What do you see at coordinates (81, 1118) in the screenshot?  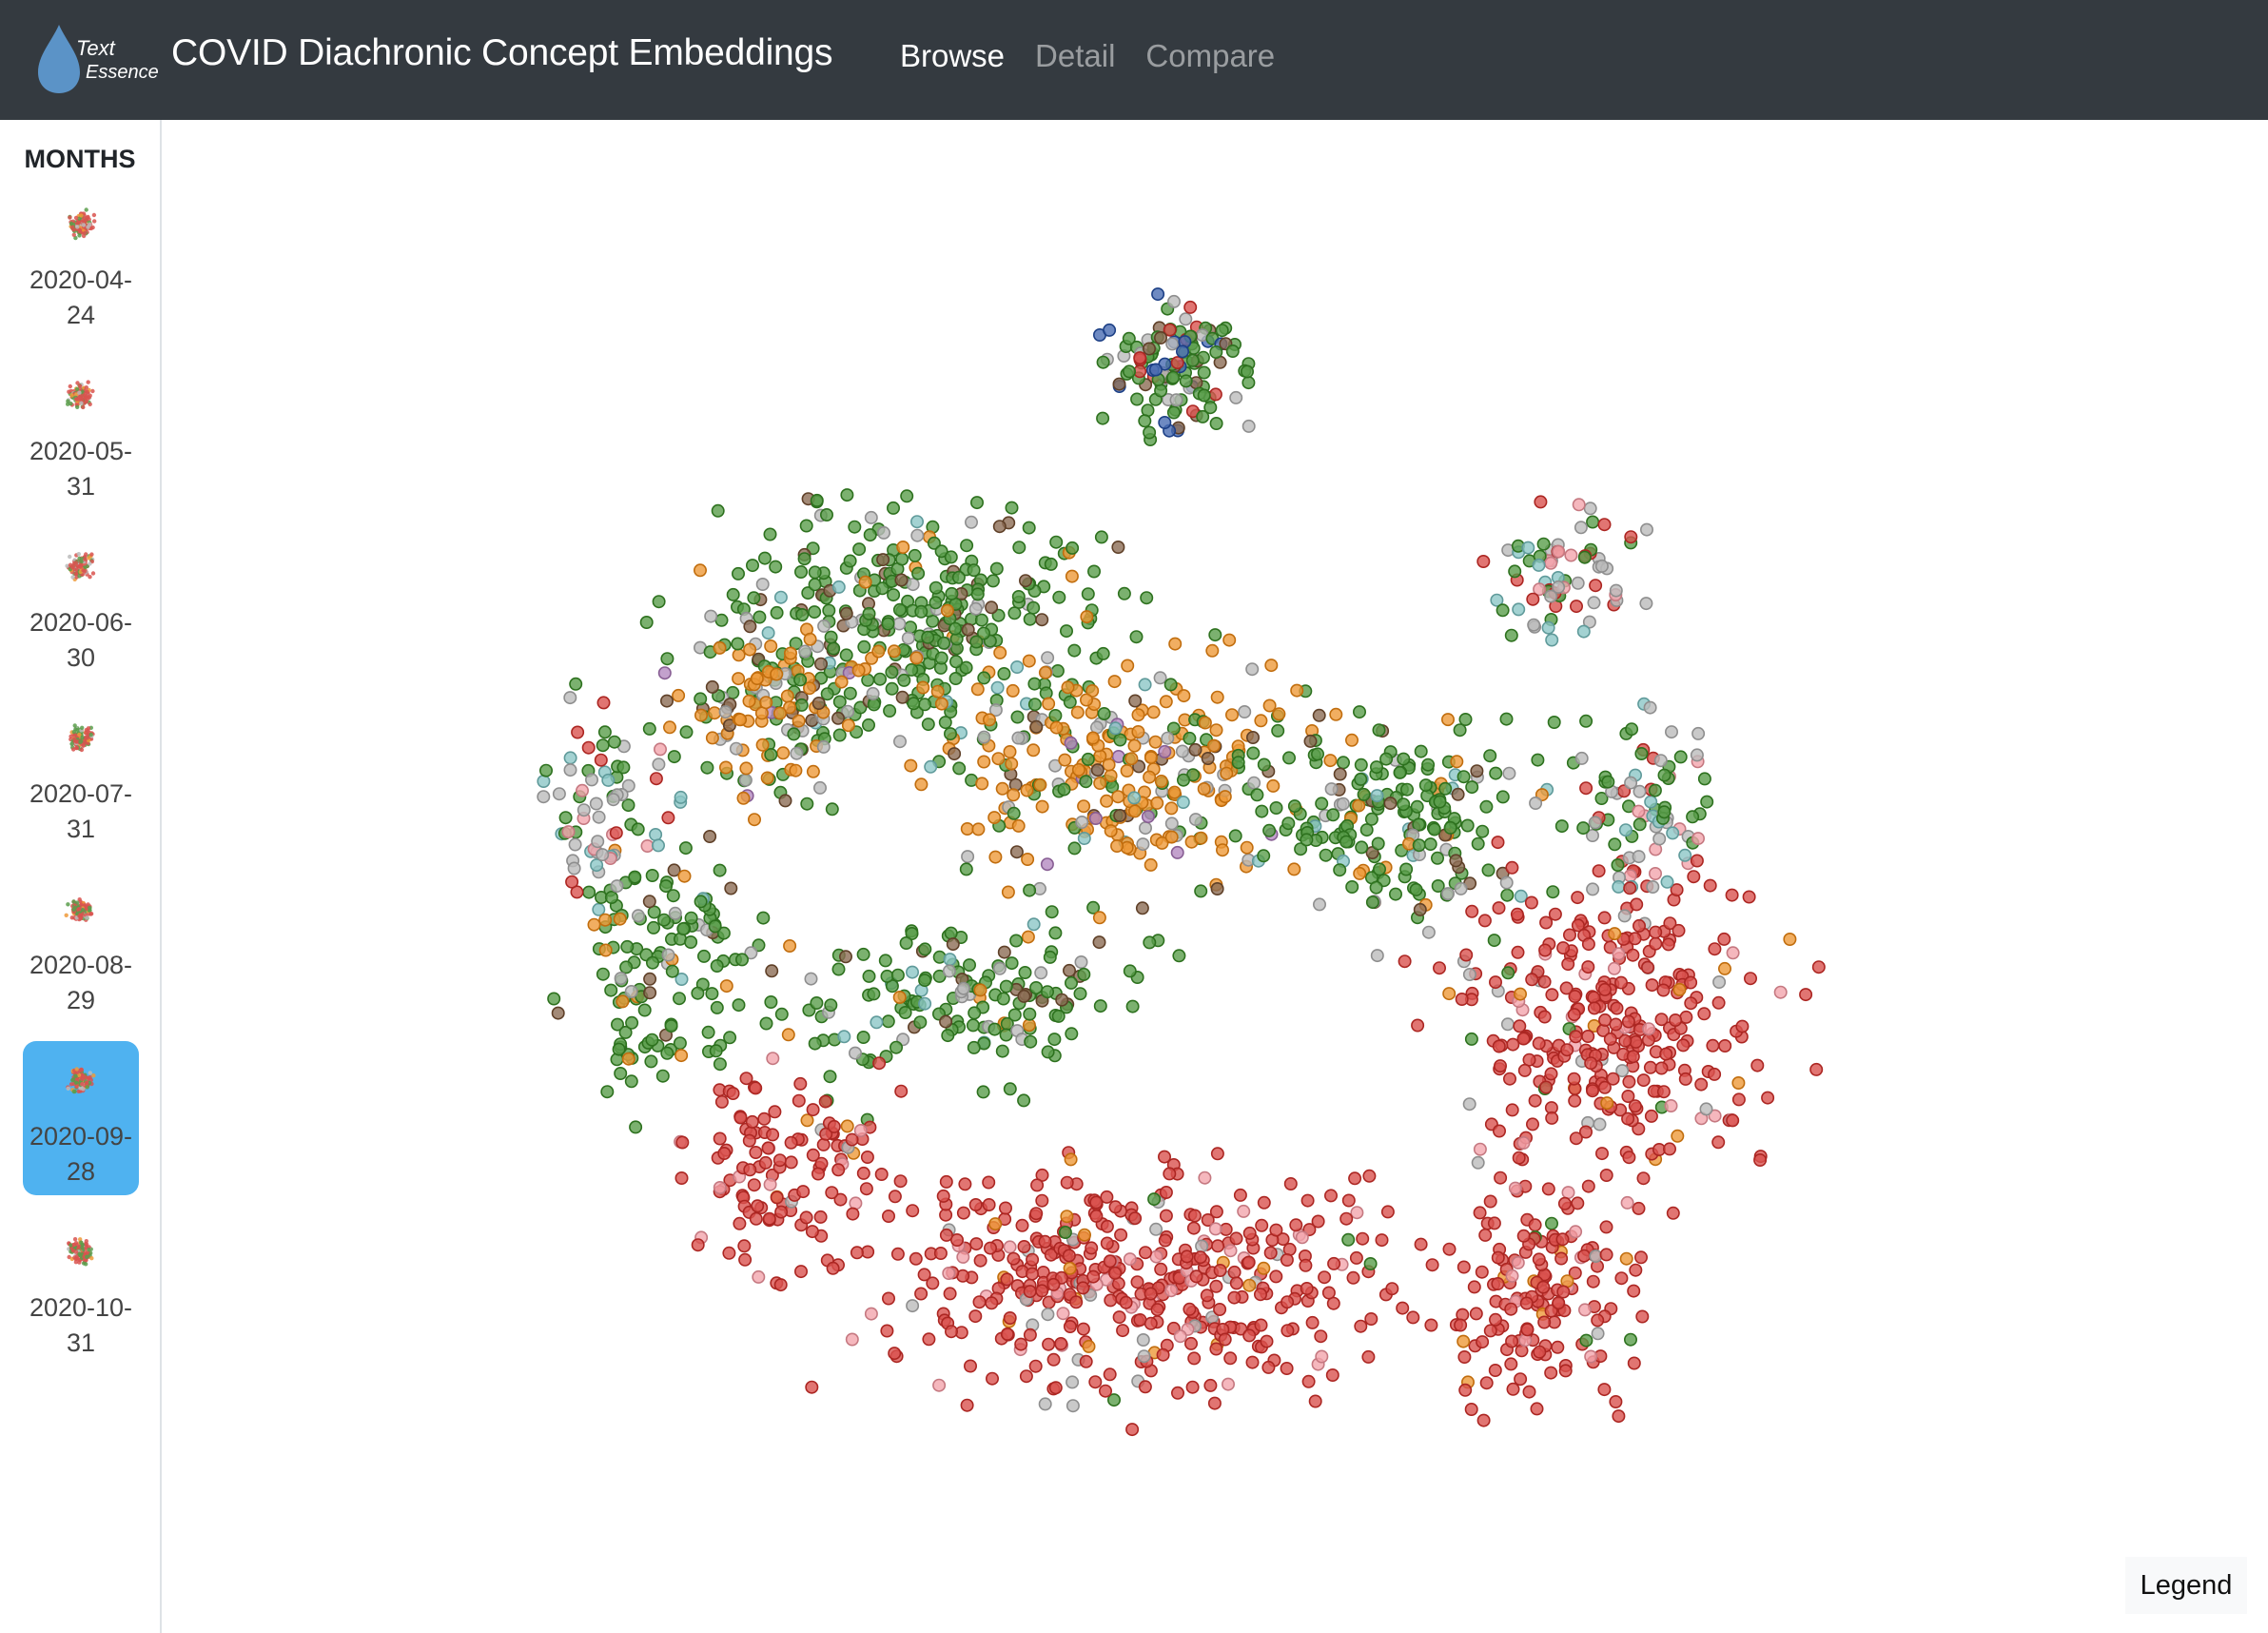 I see `month-item-2020-09-28: 2020-09-28` at bounding box center [81, 1118].